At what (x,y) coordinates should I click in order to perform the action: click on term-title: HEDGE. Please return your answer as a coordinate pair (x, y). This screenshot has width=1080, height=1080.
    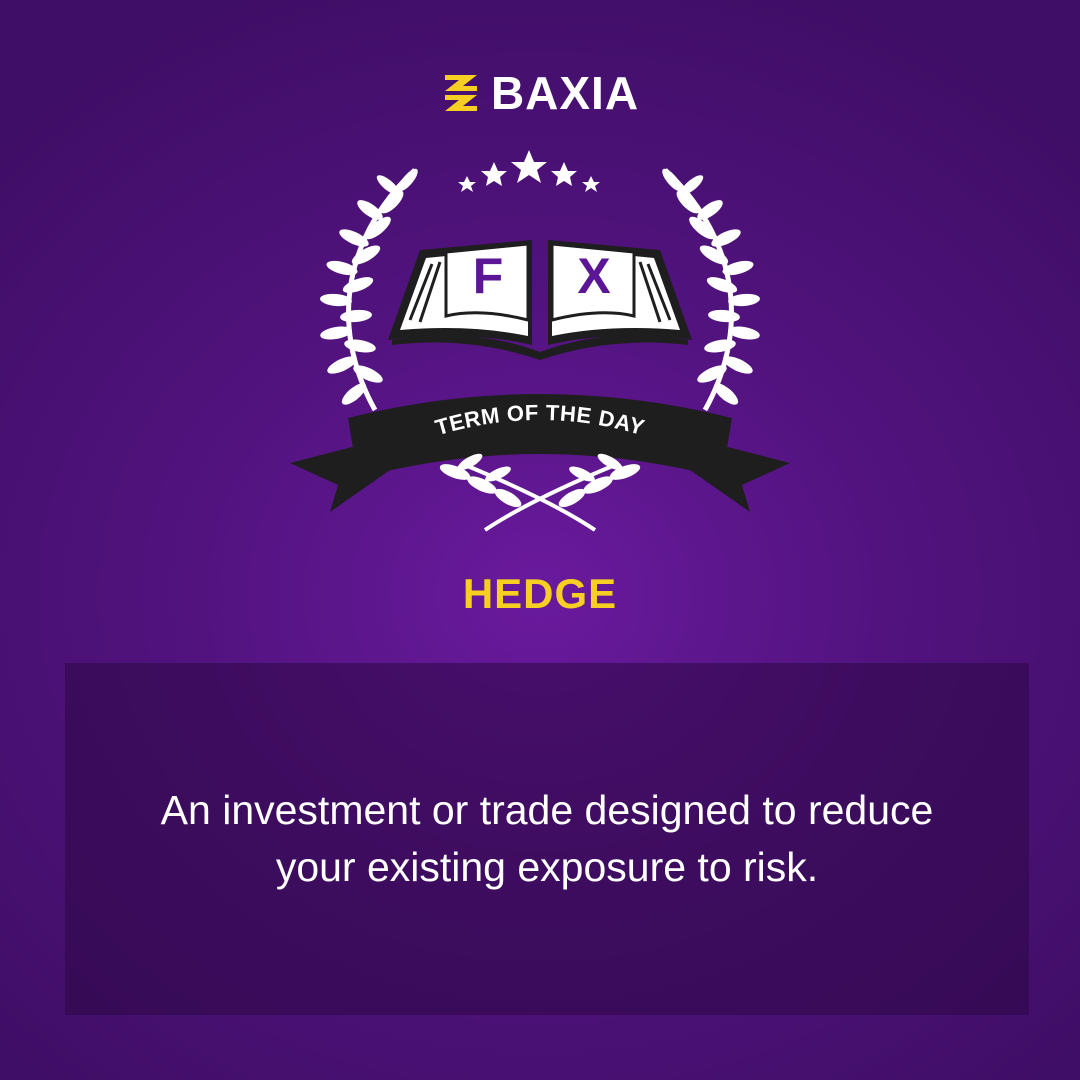
    Looking at the image, I should click on (540, 593).